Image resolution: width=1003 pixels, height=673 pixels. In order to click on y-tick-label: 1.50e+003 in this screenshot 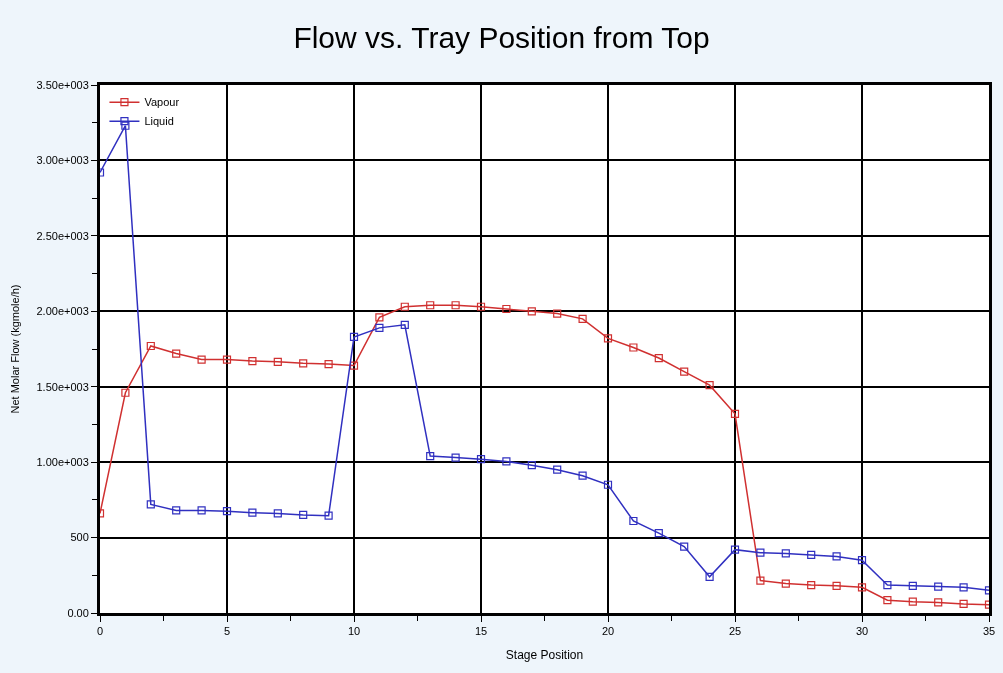, I will do `click(62, 386)`.